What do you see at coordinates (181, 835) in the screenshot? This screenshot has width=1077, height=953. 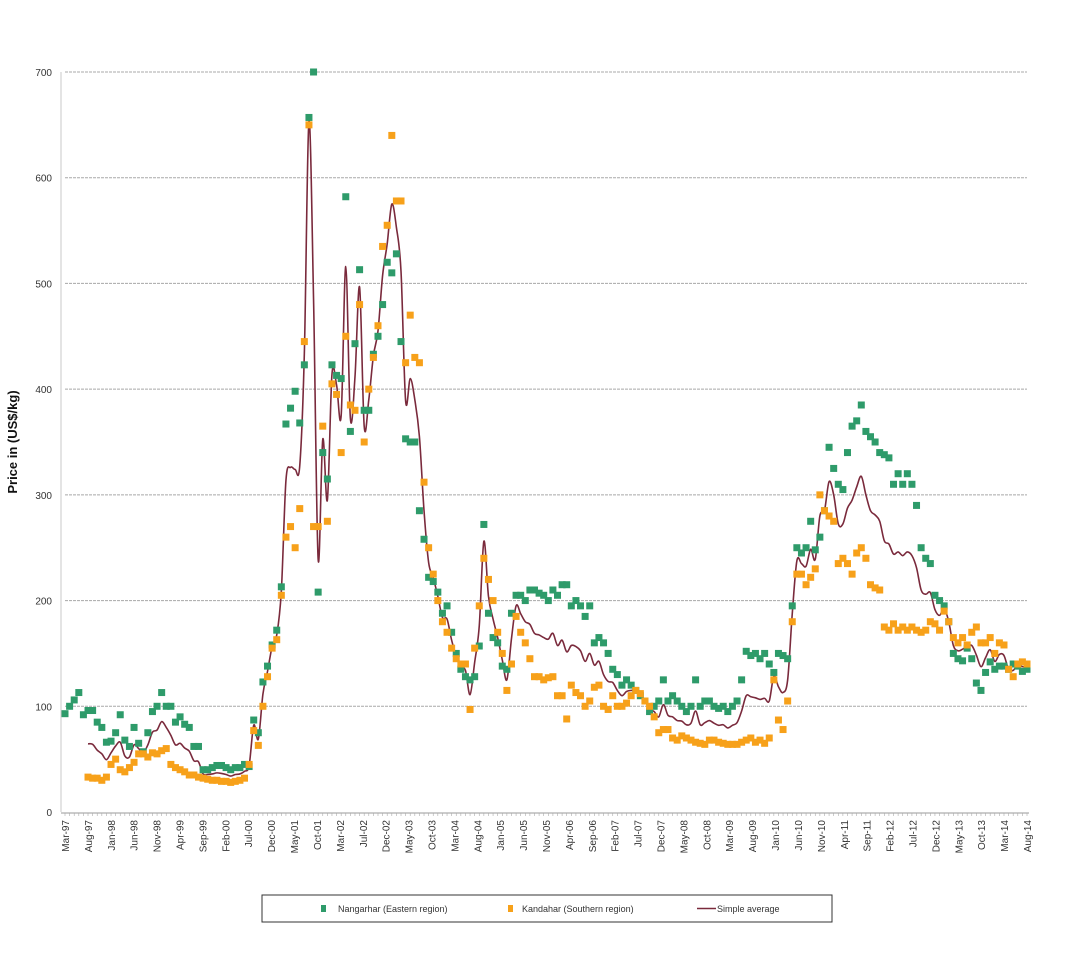 I see `x-tick-label: Apr-99` at bounding box center [181, 835].